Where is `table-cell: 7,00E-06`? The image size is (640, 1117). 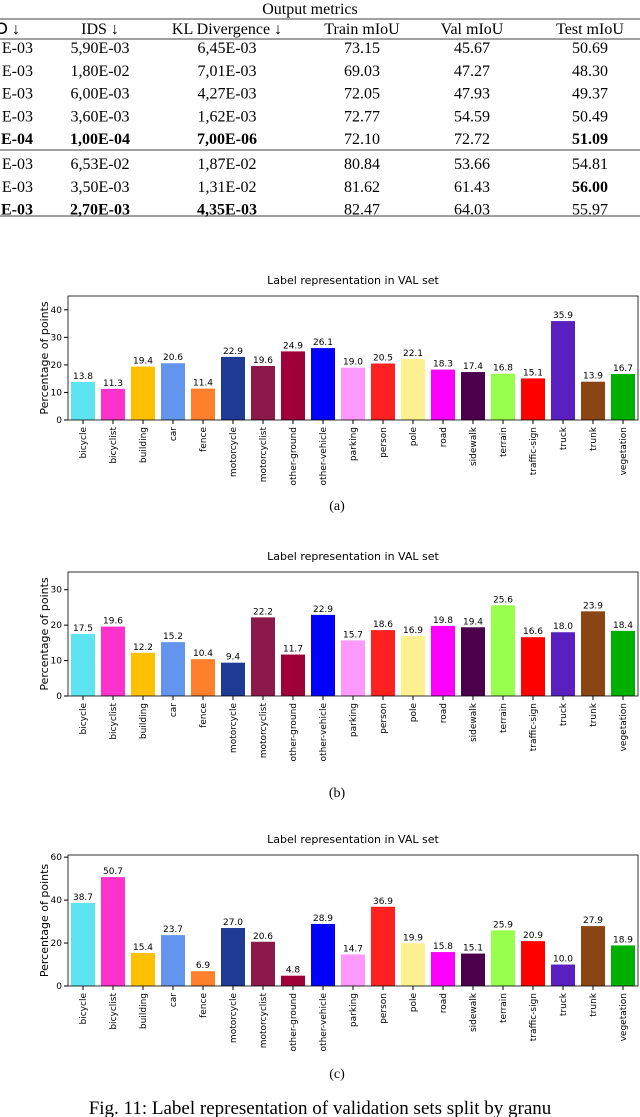 table-cell: 7,00E-06 is located at coordinates (227, 139).